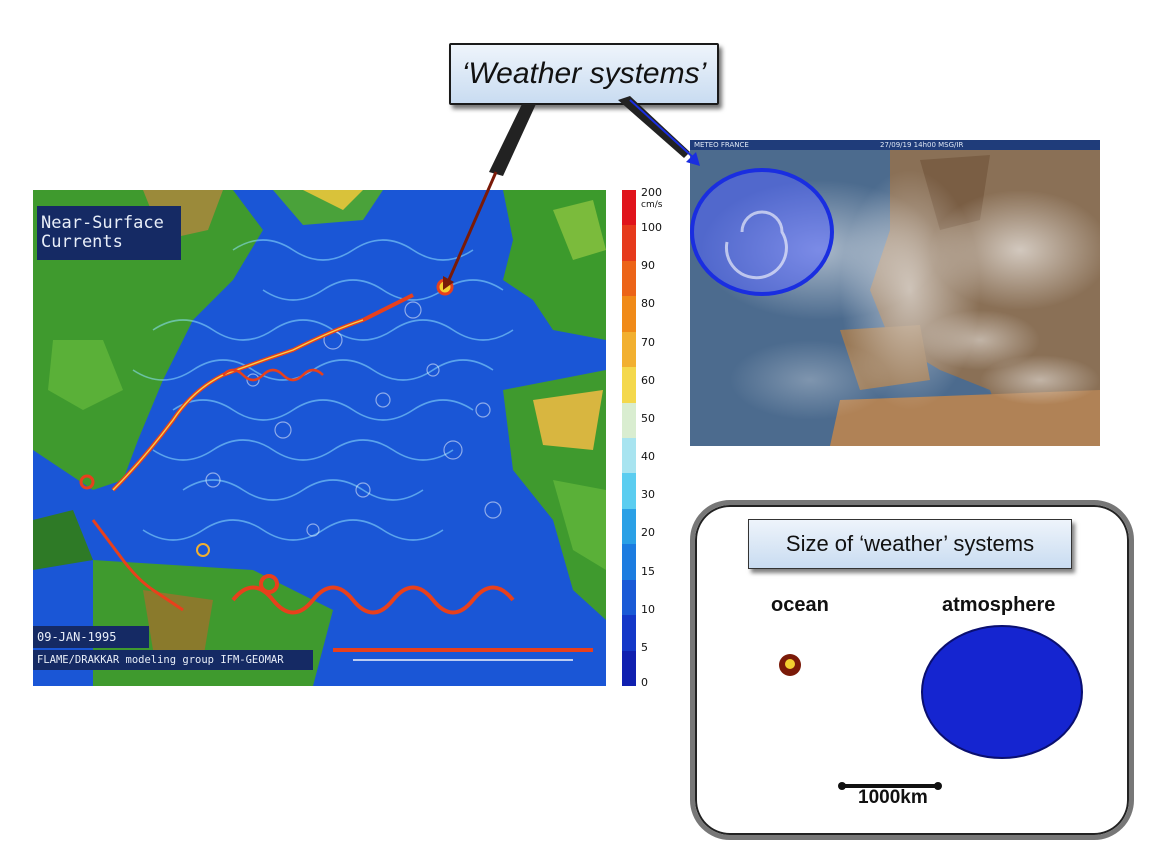 The width and height of the screenshot is (1160, 861). What do you see at coordinates (651, 228) in the screenshot?
I see `colorbar-tick-label: 100` at bounding box center [651, 228].